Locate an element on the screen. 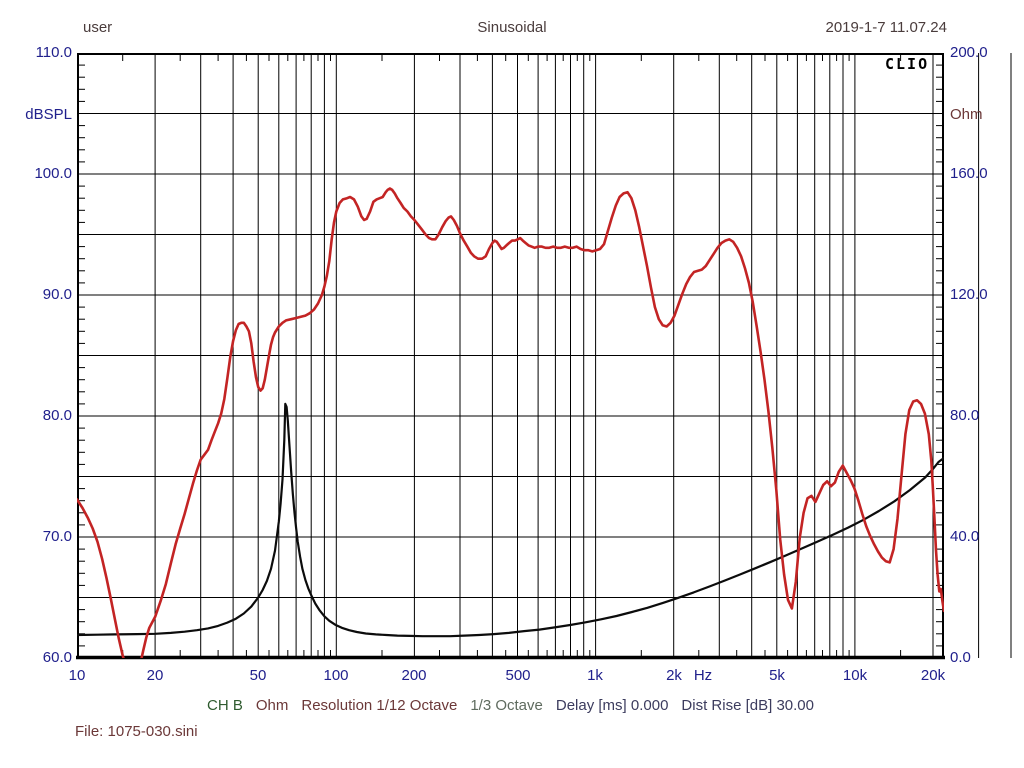 The height and width of the screenshot is (768, 1024). right-axis-tick: 120.0 is located at coordinates (969, 294).